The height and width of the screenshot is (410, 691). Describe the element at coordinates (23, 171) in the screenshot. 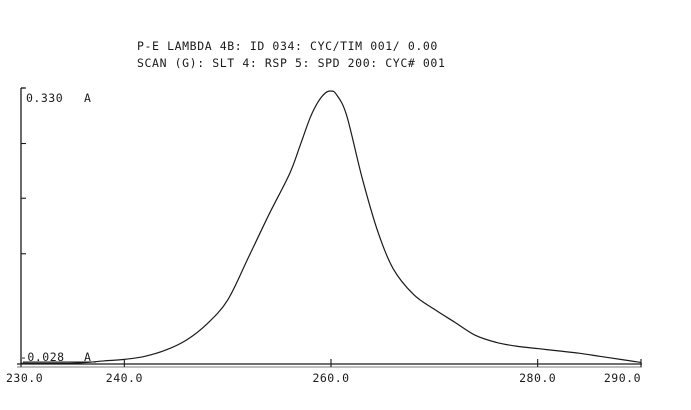

I see `y-ticks` at that location.